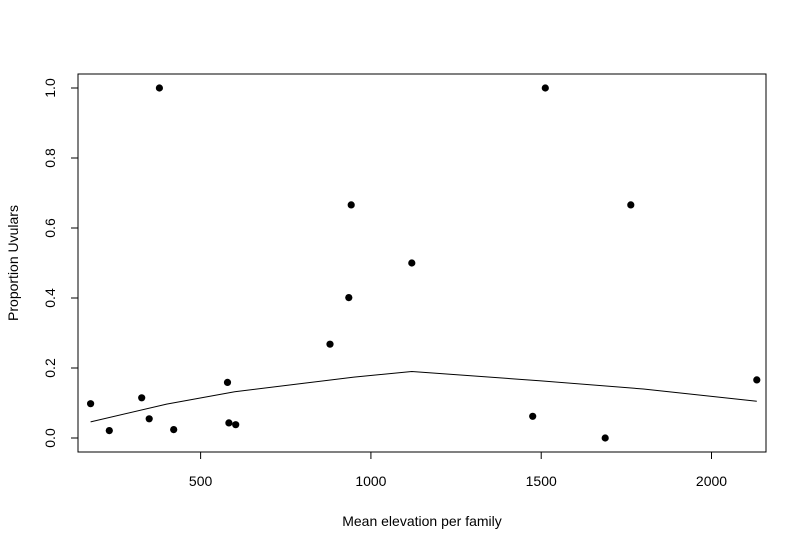 The image size is (806, 550). What do you see at coordinates (711, 481) in the screenshot?
I see `x-tick-label: 2000` at bounding box center [711, 481].